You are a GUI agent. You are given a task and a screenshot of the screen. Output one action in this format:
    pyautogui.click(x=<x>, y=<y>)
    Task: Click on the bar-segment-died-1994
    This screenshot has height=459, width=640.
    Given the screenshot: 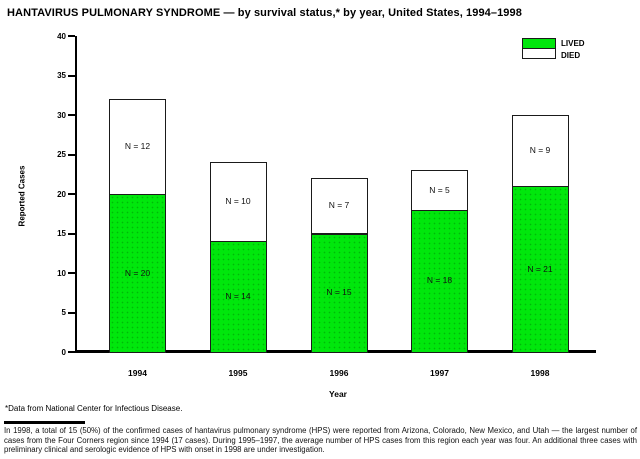 What is the action you would take?
    pyautogui.click(x=137, y=147)
    